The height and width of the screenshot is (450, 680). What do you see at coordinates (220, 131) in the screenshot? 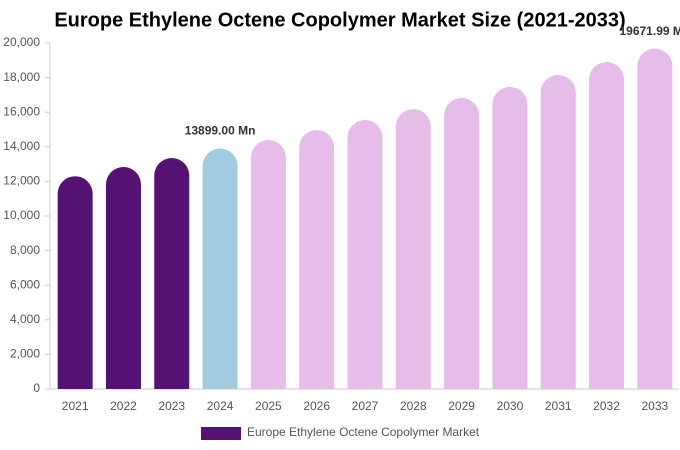
I see `value-label: 13899.00 Mn` at bounding box center [220, 131].